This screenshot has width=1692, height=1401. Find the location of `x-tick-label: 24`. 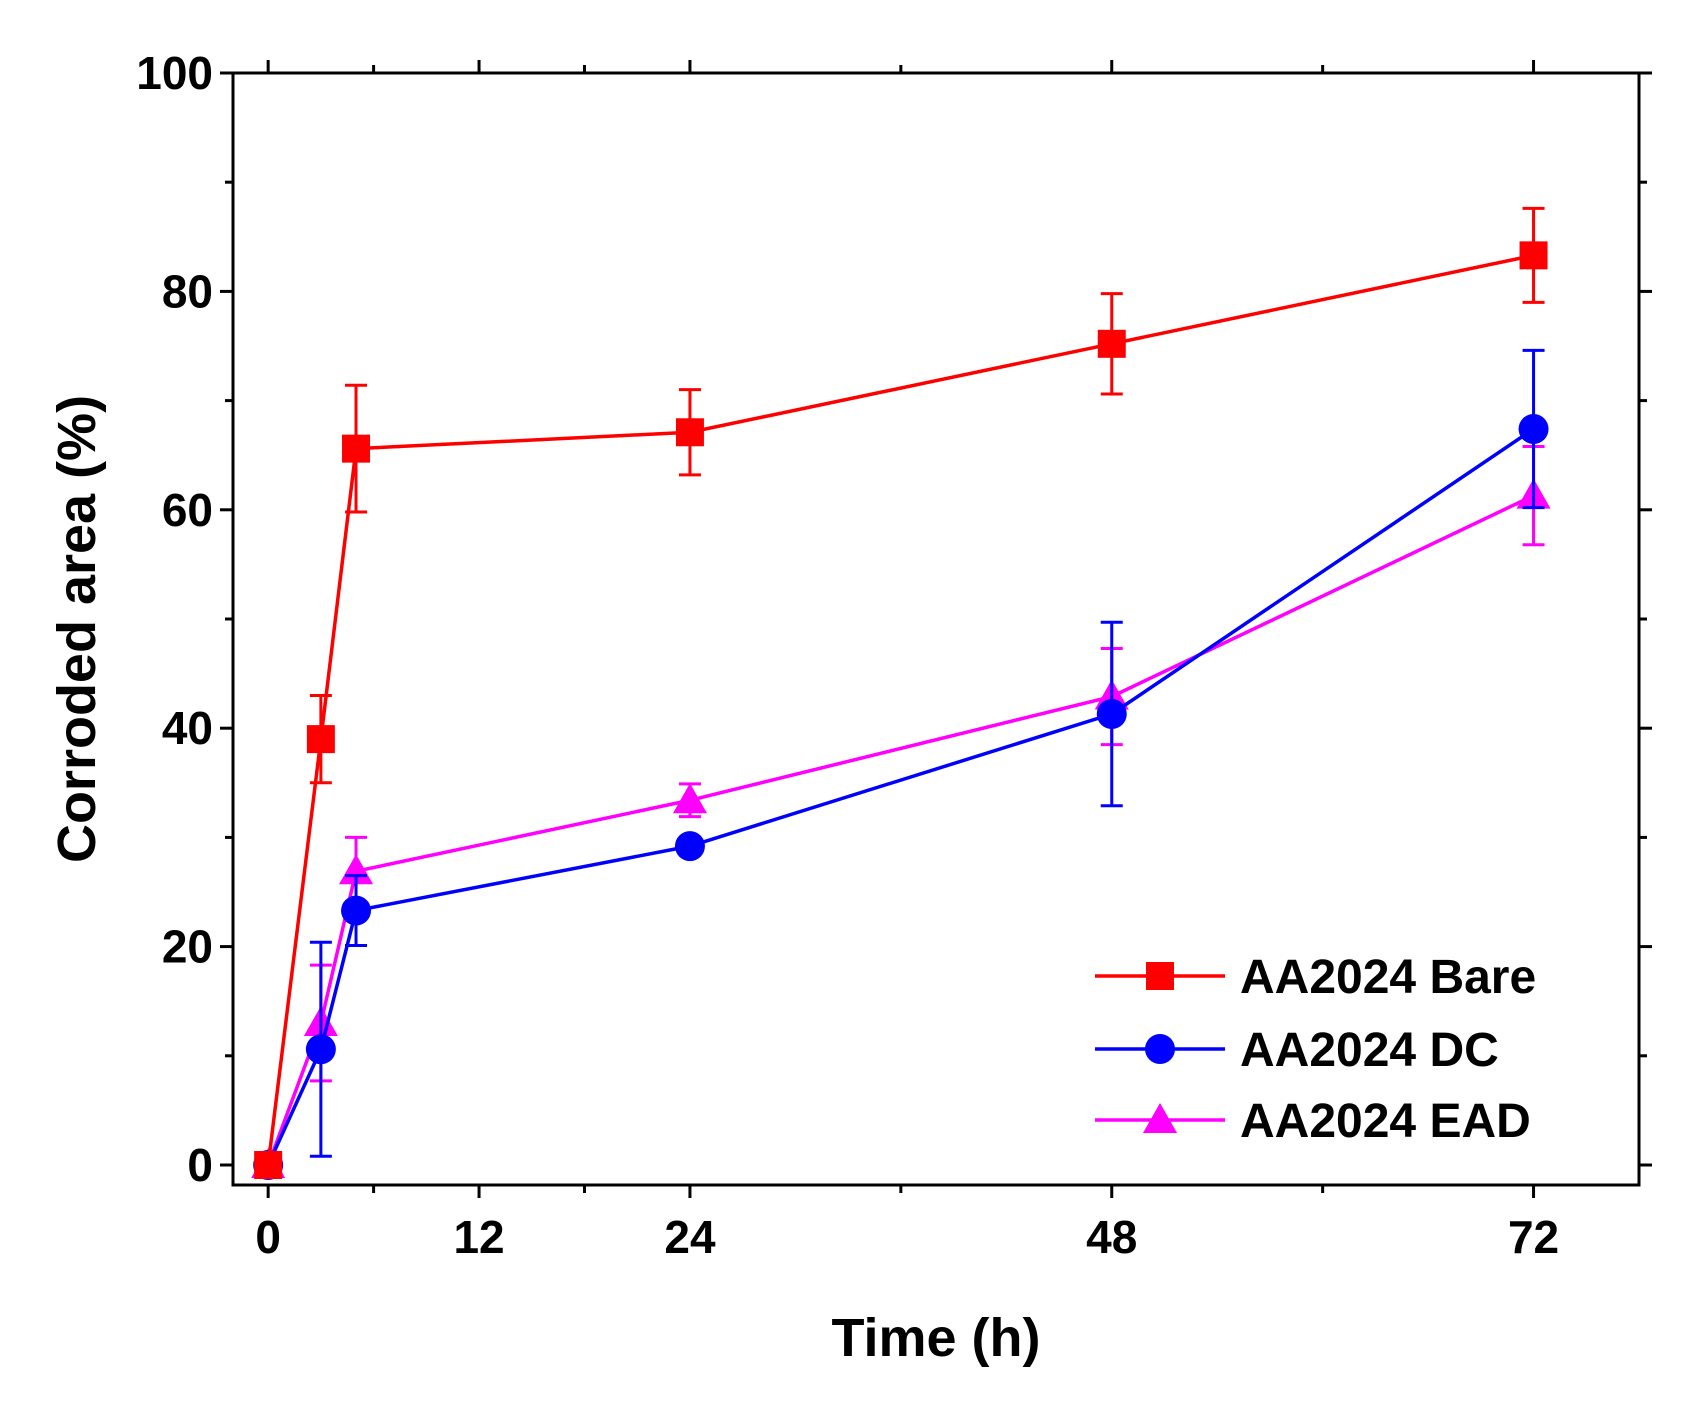

x-tick-label: 24 is located at coordinates (690, 1237).